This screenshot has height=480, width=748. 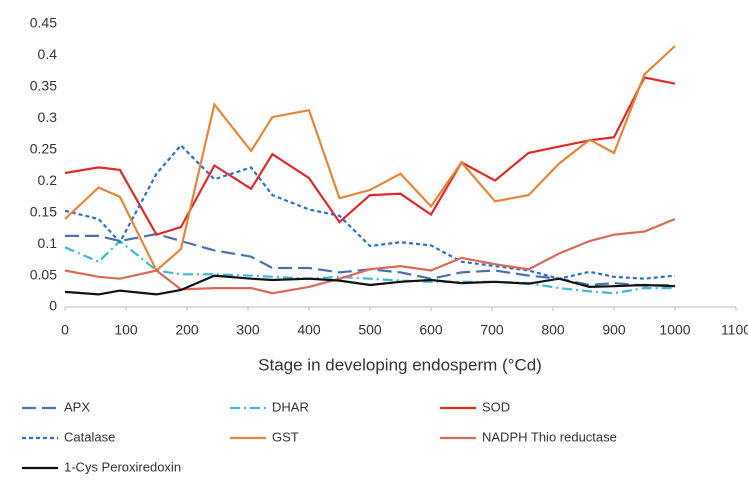 I want to click on y-tick-label: 0.25, so click(x=43, y=148).